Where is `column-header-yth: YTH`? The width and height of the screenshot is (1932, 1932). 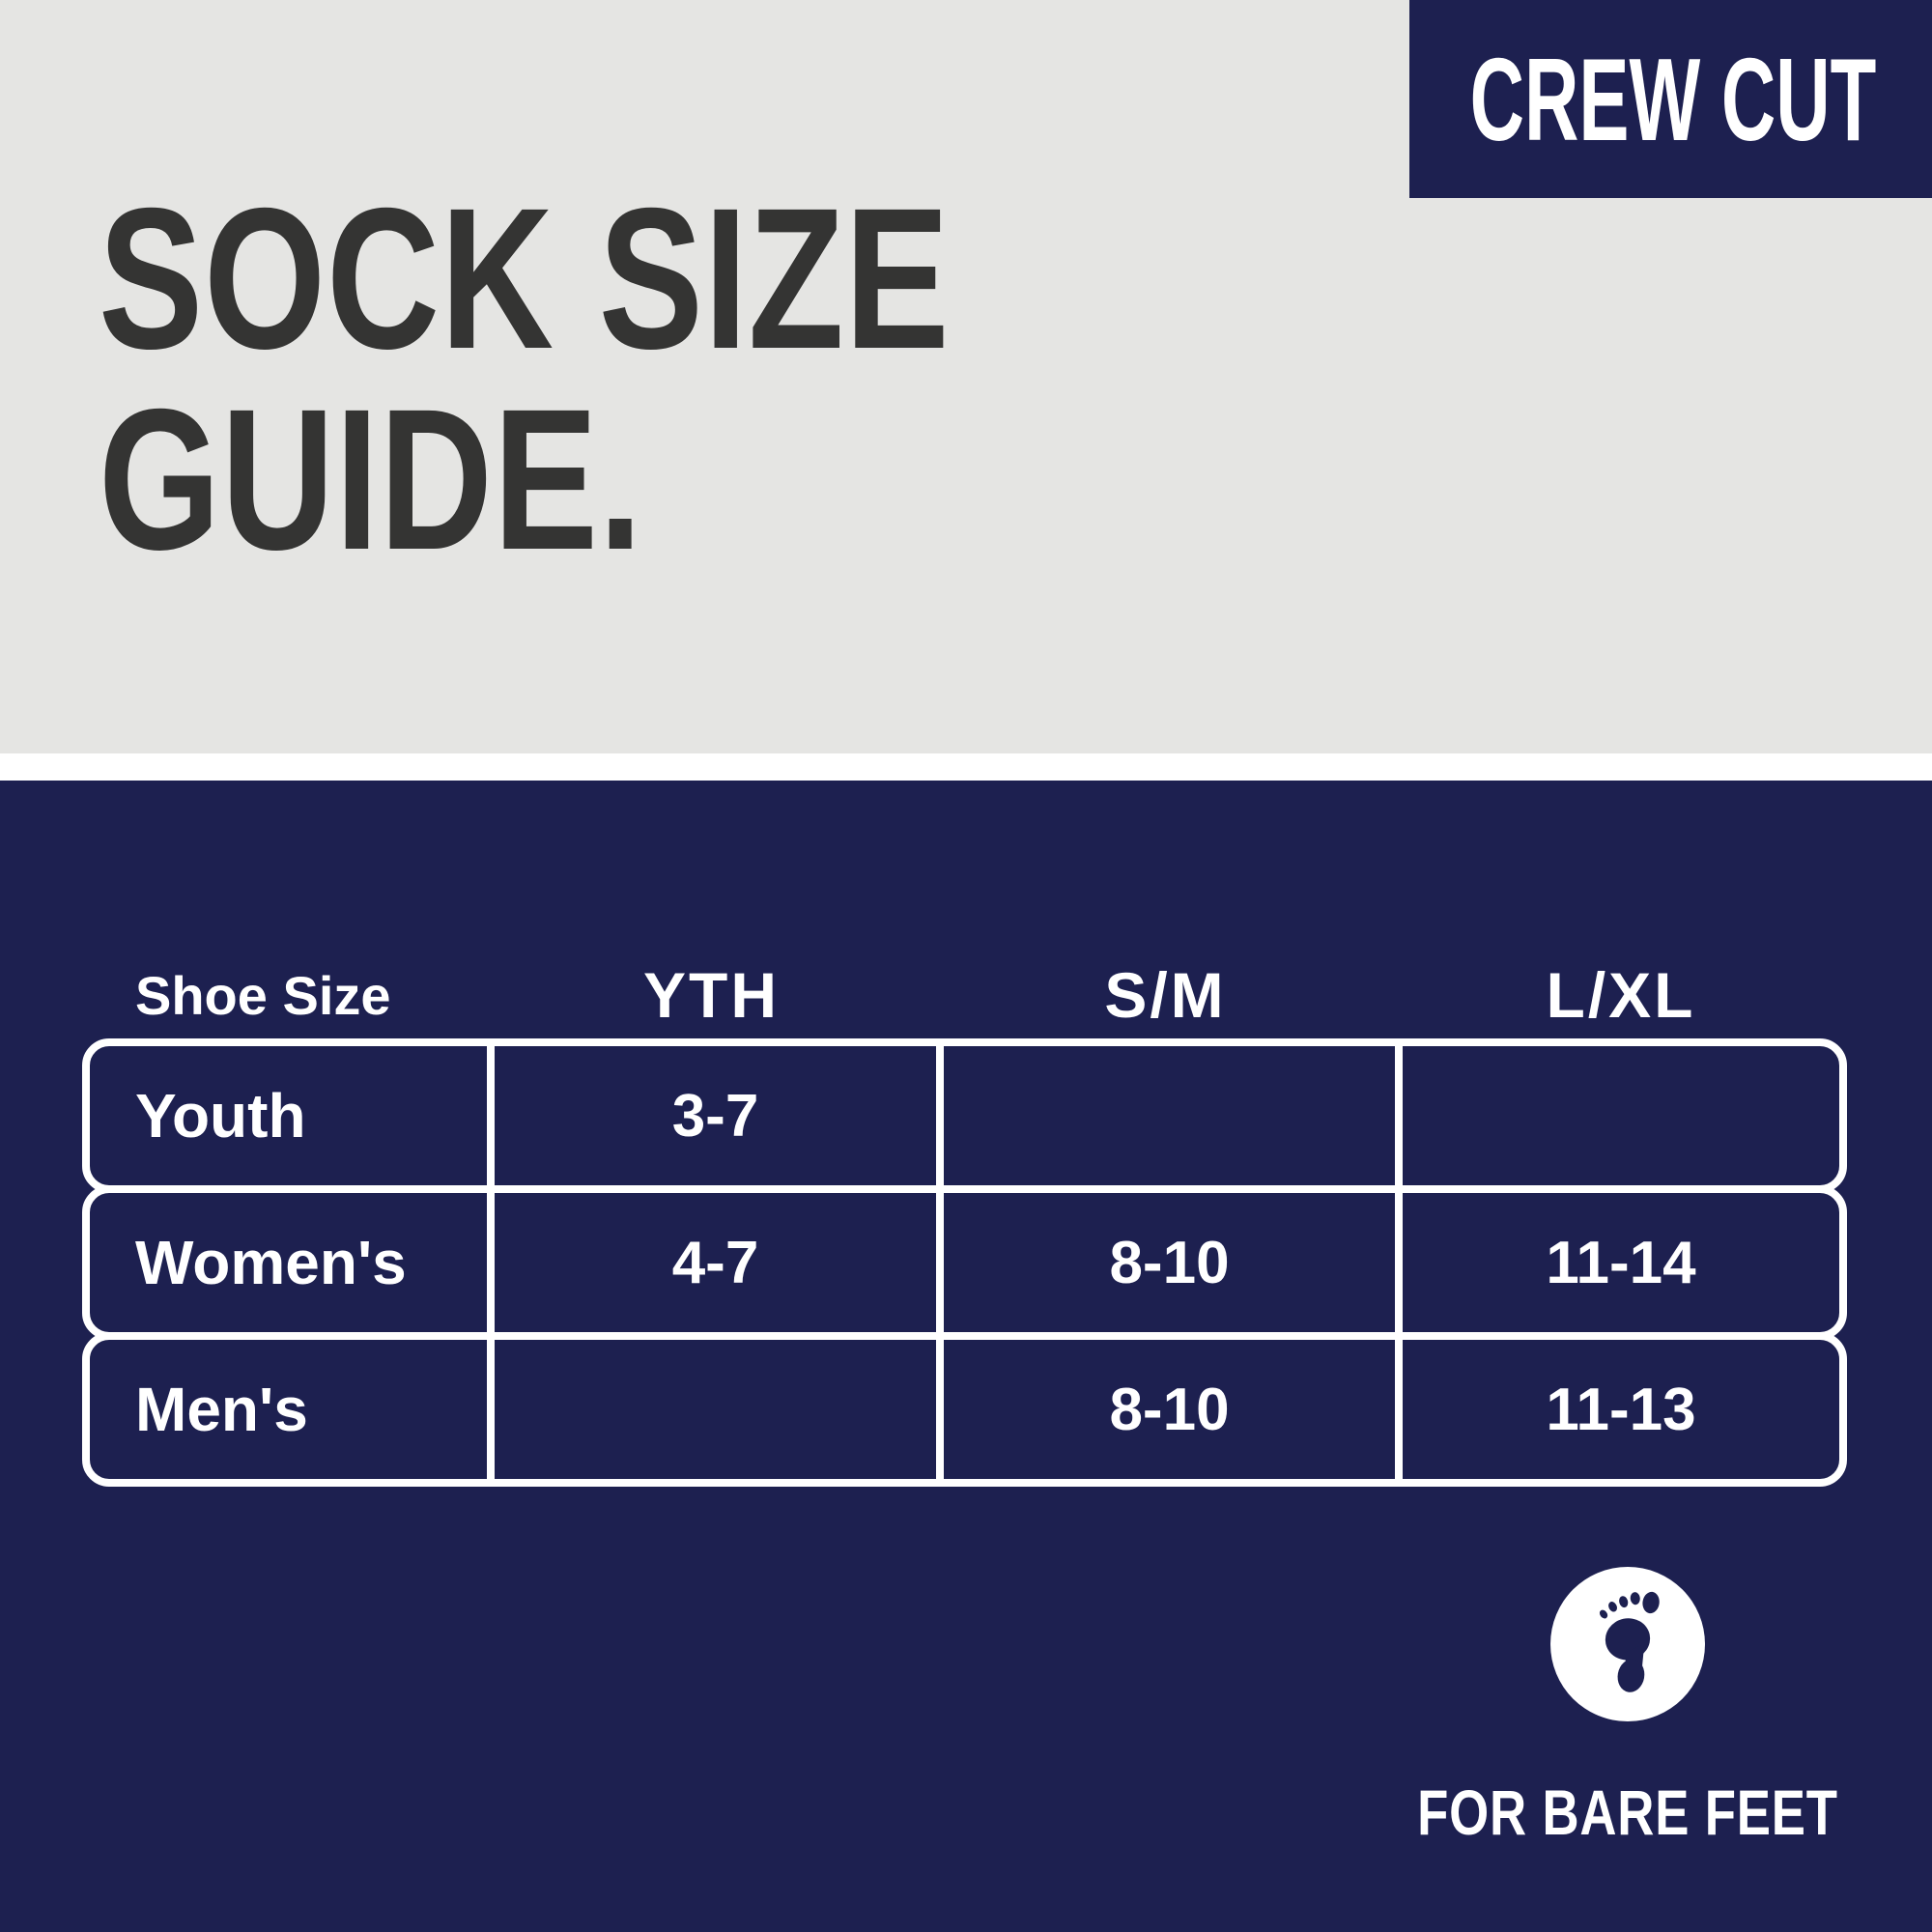
column-header-yth: YTH is located at coordinates (711, 995).